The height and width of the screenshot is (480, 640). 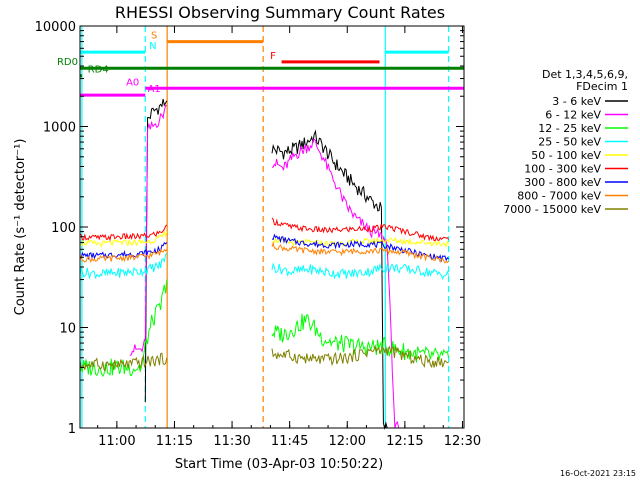 What do you see at coordinates (123, 362) in the screenshot?
I see `series-line-8-seg1` at bounding box center [123, 362].